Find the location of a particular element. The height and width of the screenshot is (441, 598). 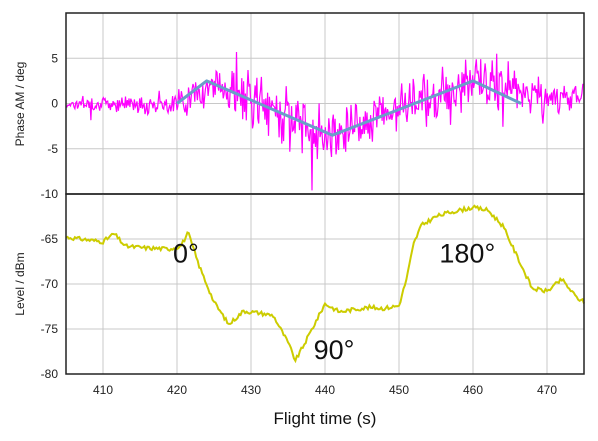

phase-annotation: 0° is located at coordinates (186, 254).